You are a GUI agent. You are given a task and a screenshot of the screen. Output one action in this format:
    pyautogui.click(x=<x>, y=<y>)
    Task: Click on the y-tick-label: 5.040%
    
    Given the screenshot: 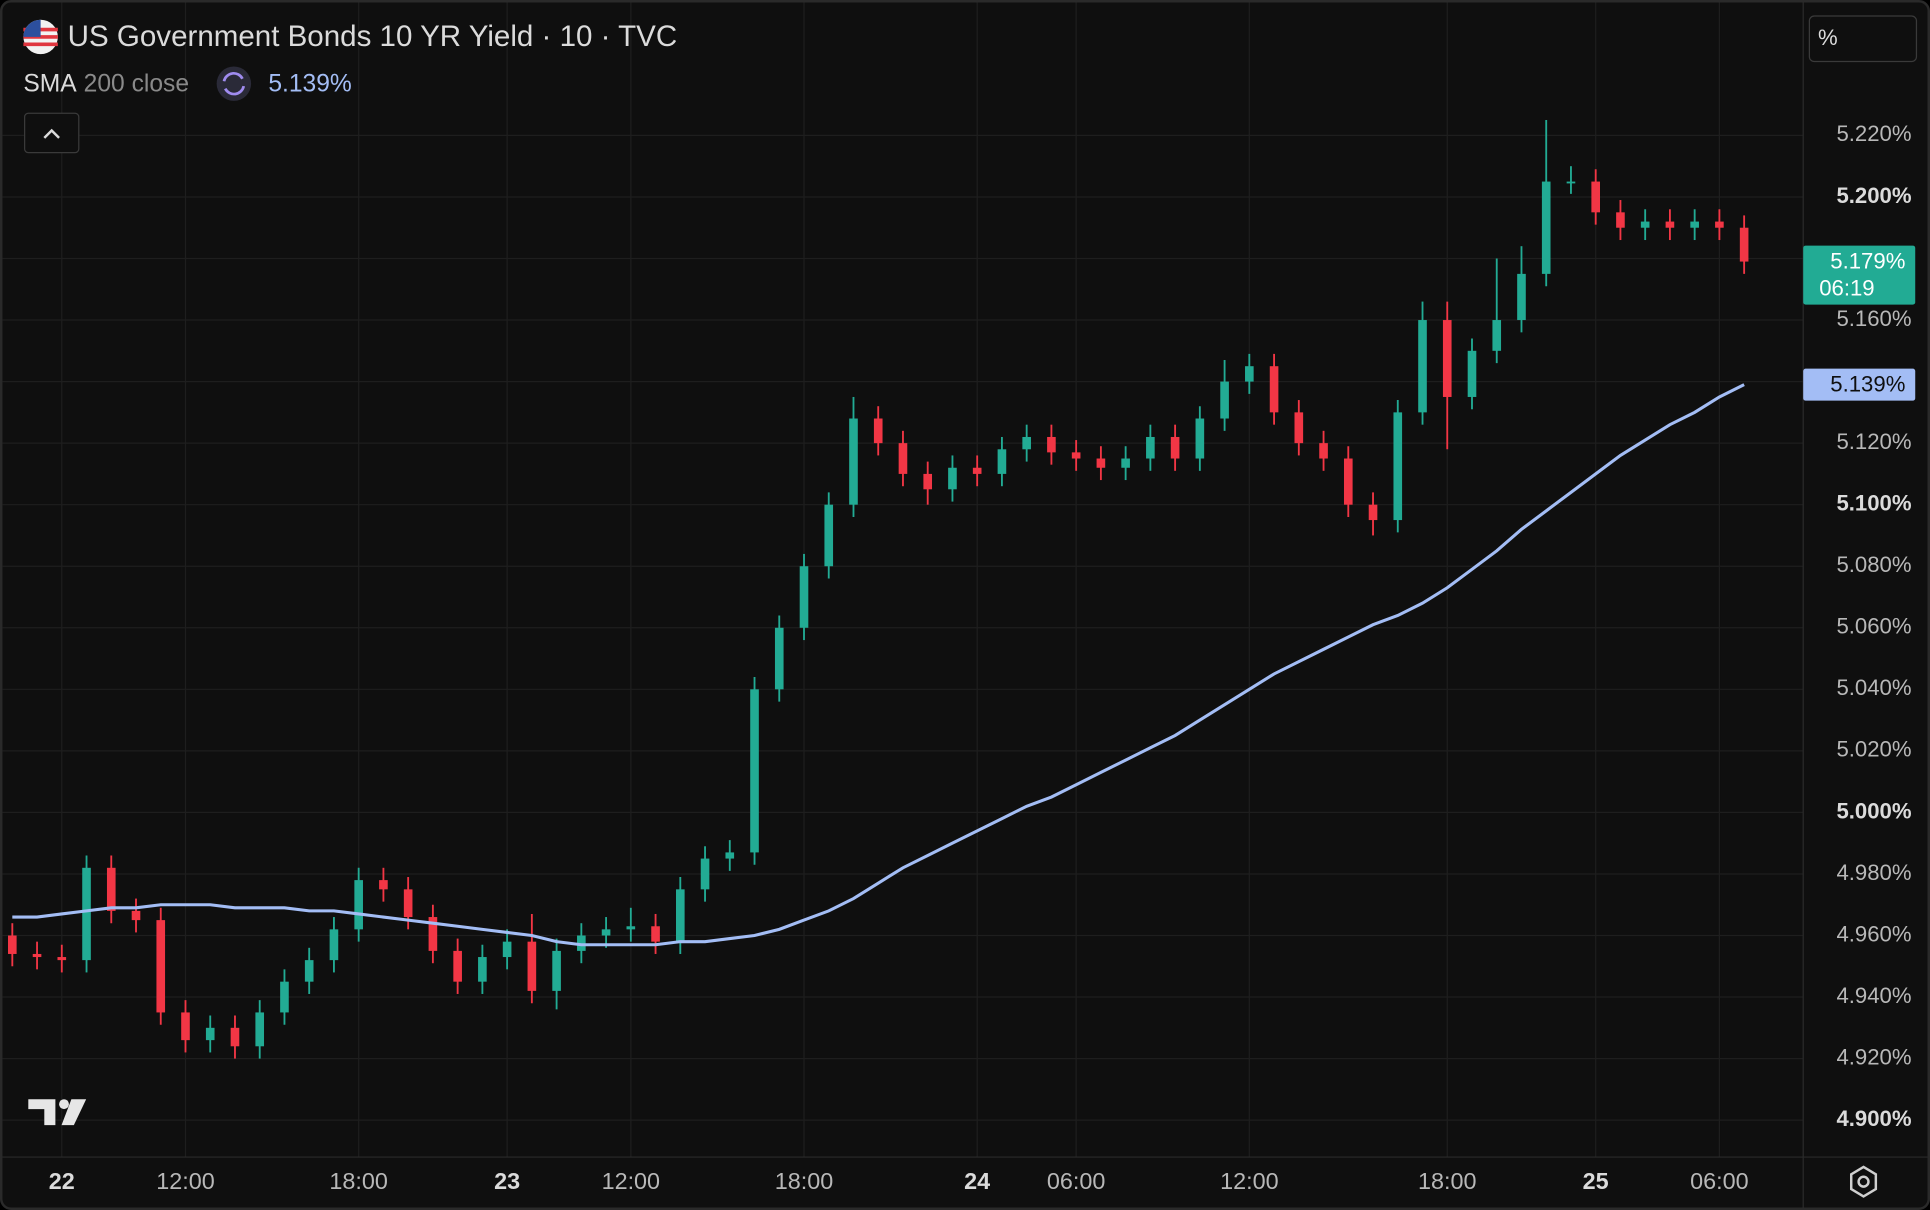 What is the action you would take?
    pyautogui.click(x=1873, y=687)
    